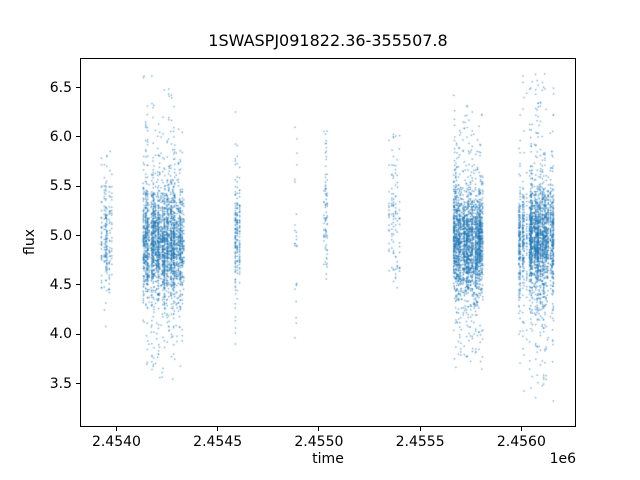 Image resolution: width=640 pixels, height=480 pixels. What do you see at coordinates (218, 442) in the screenshot?
I see `x-tick-label: 2.4545` at bounding box center [218, 442].